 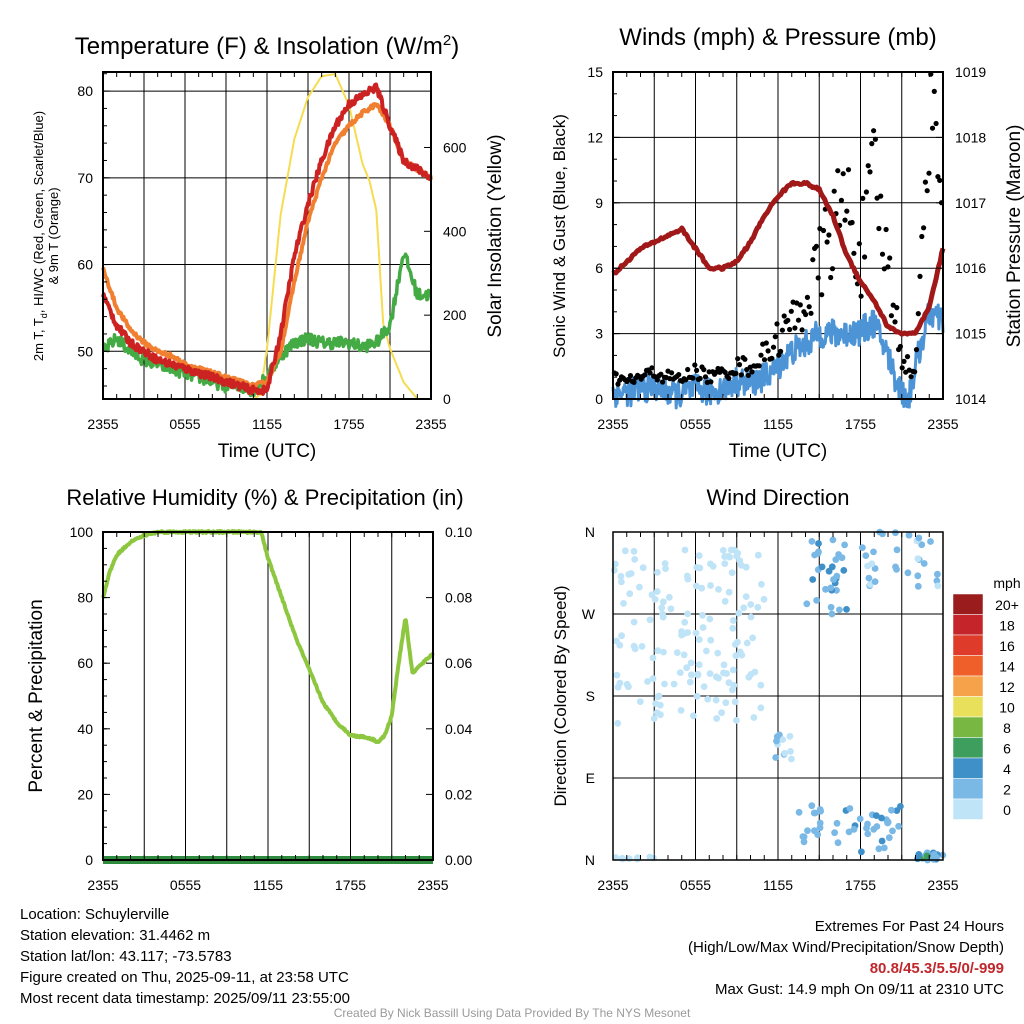 What do you see at coordinates (970, 72) in the screenshot?
I see `y2-tick-label: 1019` at bounding box center [970, 72].